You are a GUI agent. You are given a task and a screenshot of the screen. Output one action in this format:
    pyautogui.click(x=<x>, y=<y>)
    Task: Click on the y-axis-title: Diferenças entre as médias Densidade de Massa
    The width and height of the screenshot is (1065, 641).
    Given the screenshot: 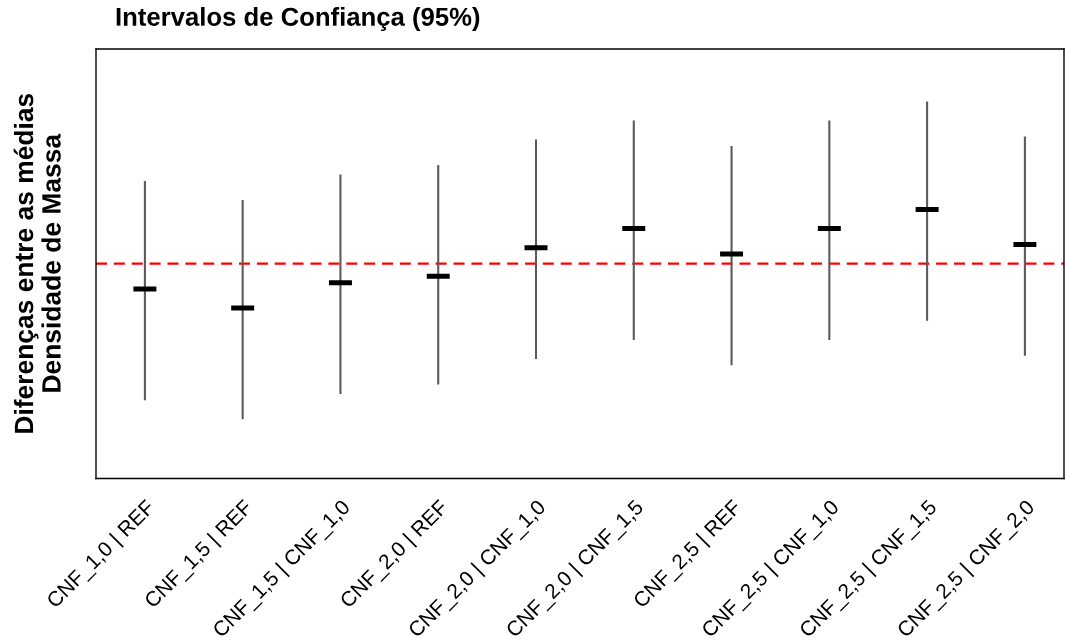 What is the action you would take?
    pyautogui.click(x=37, y=263)
    